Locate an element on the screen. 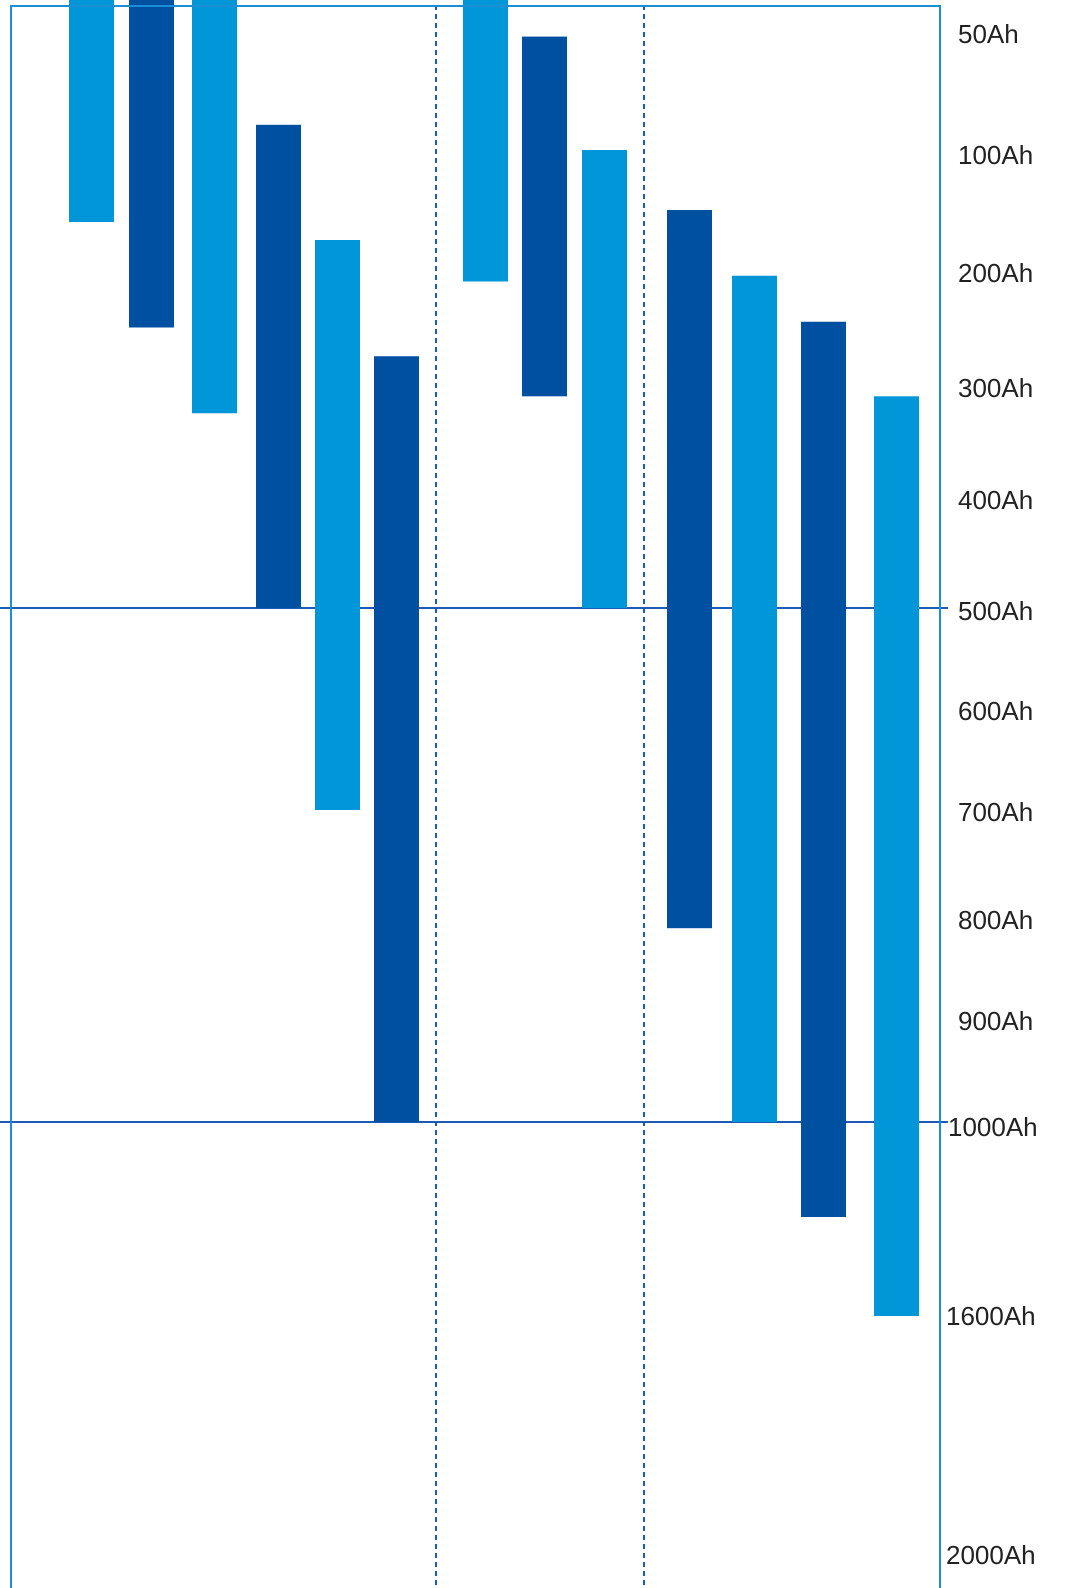  y-tick-label: 200Ah is located at coordinates (995, 273).